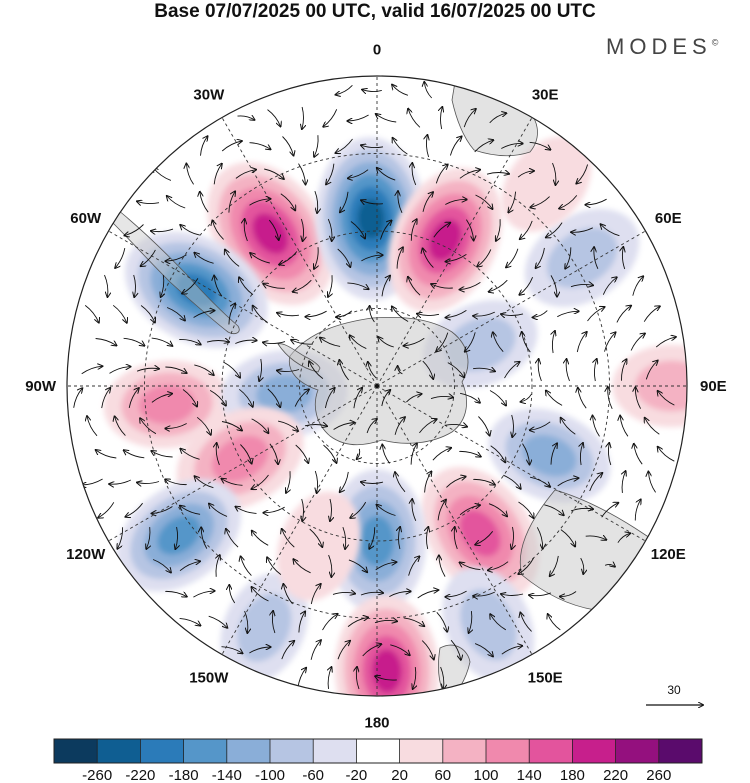 Image resolution: width=750 pixels, height=783 pixels. I want to click on reference-vector: 30, so click(674, 694).